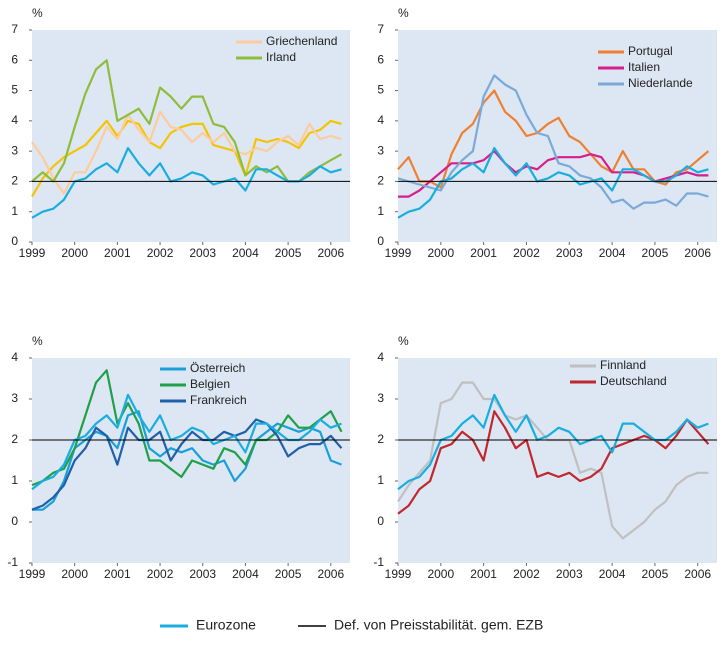 The image size is (724, 660). What do you see at coordinates (623, 365) in the screenshot?
I see `legend-label: Finnland` at bounding box center [623, 365].